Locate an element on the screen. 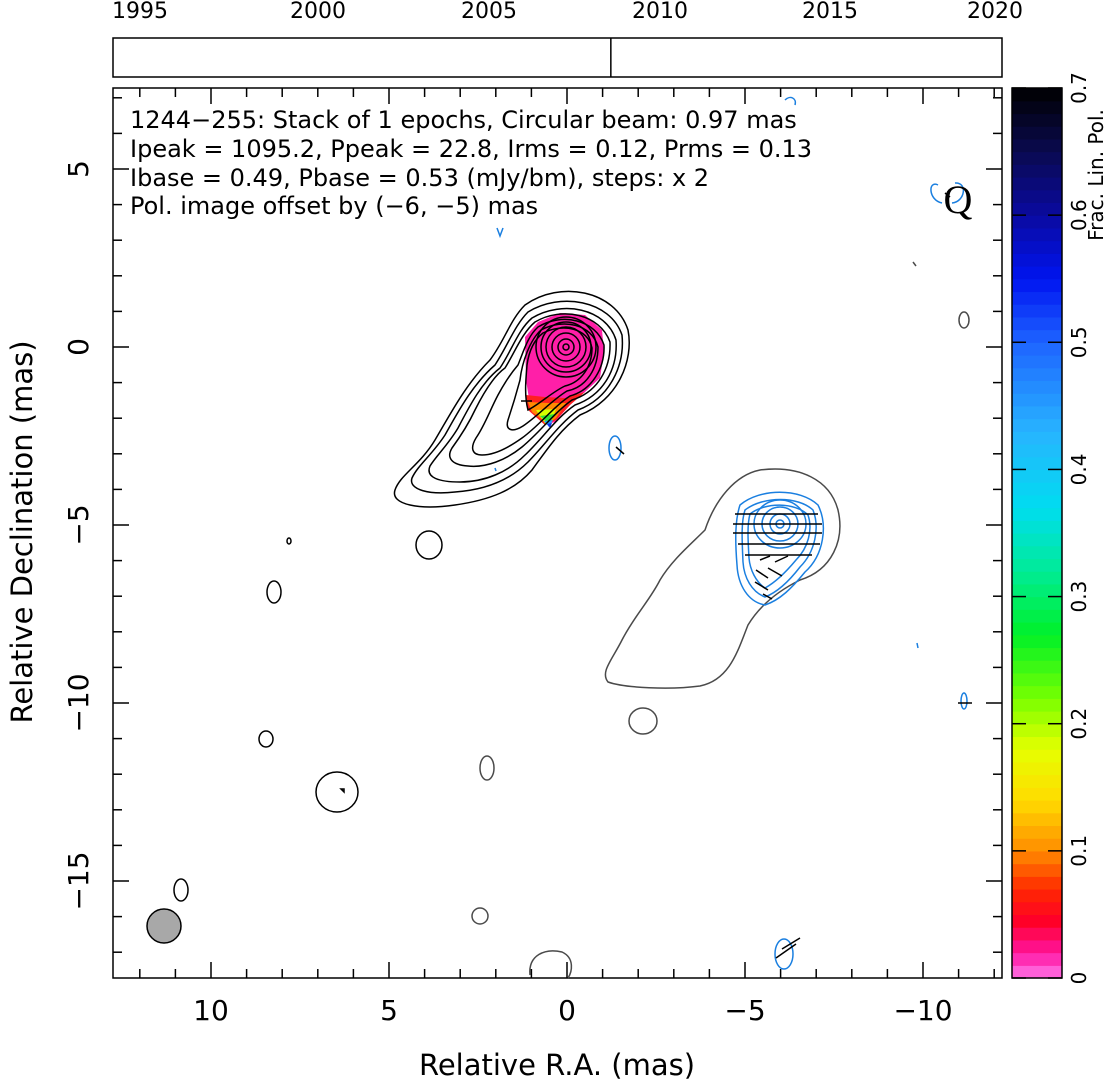 Image resolution: width=1111 pixels, height=1085 pixels. x-tick-0: 0 is located at coordinates (567, 1010).